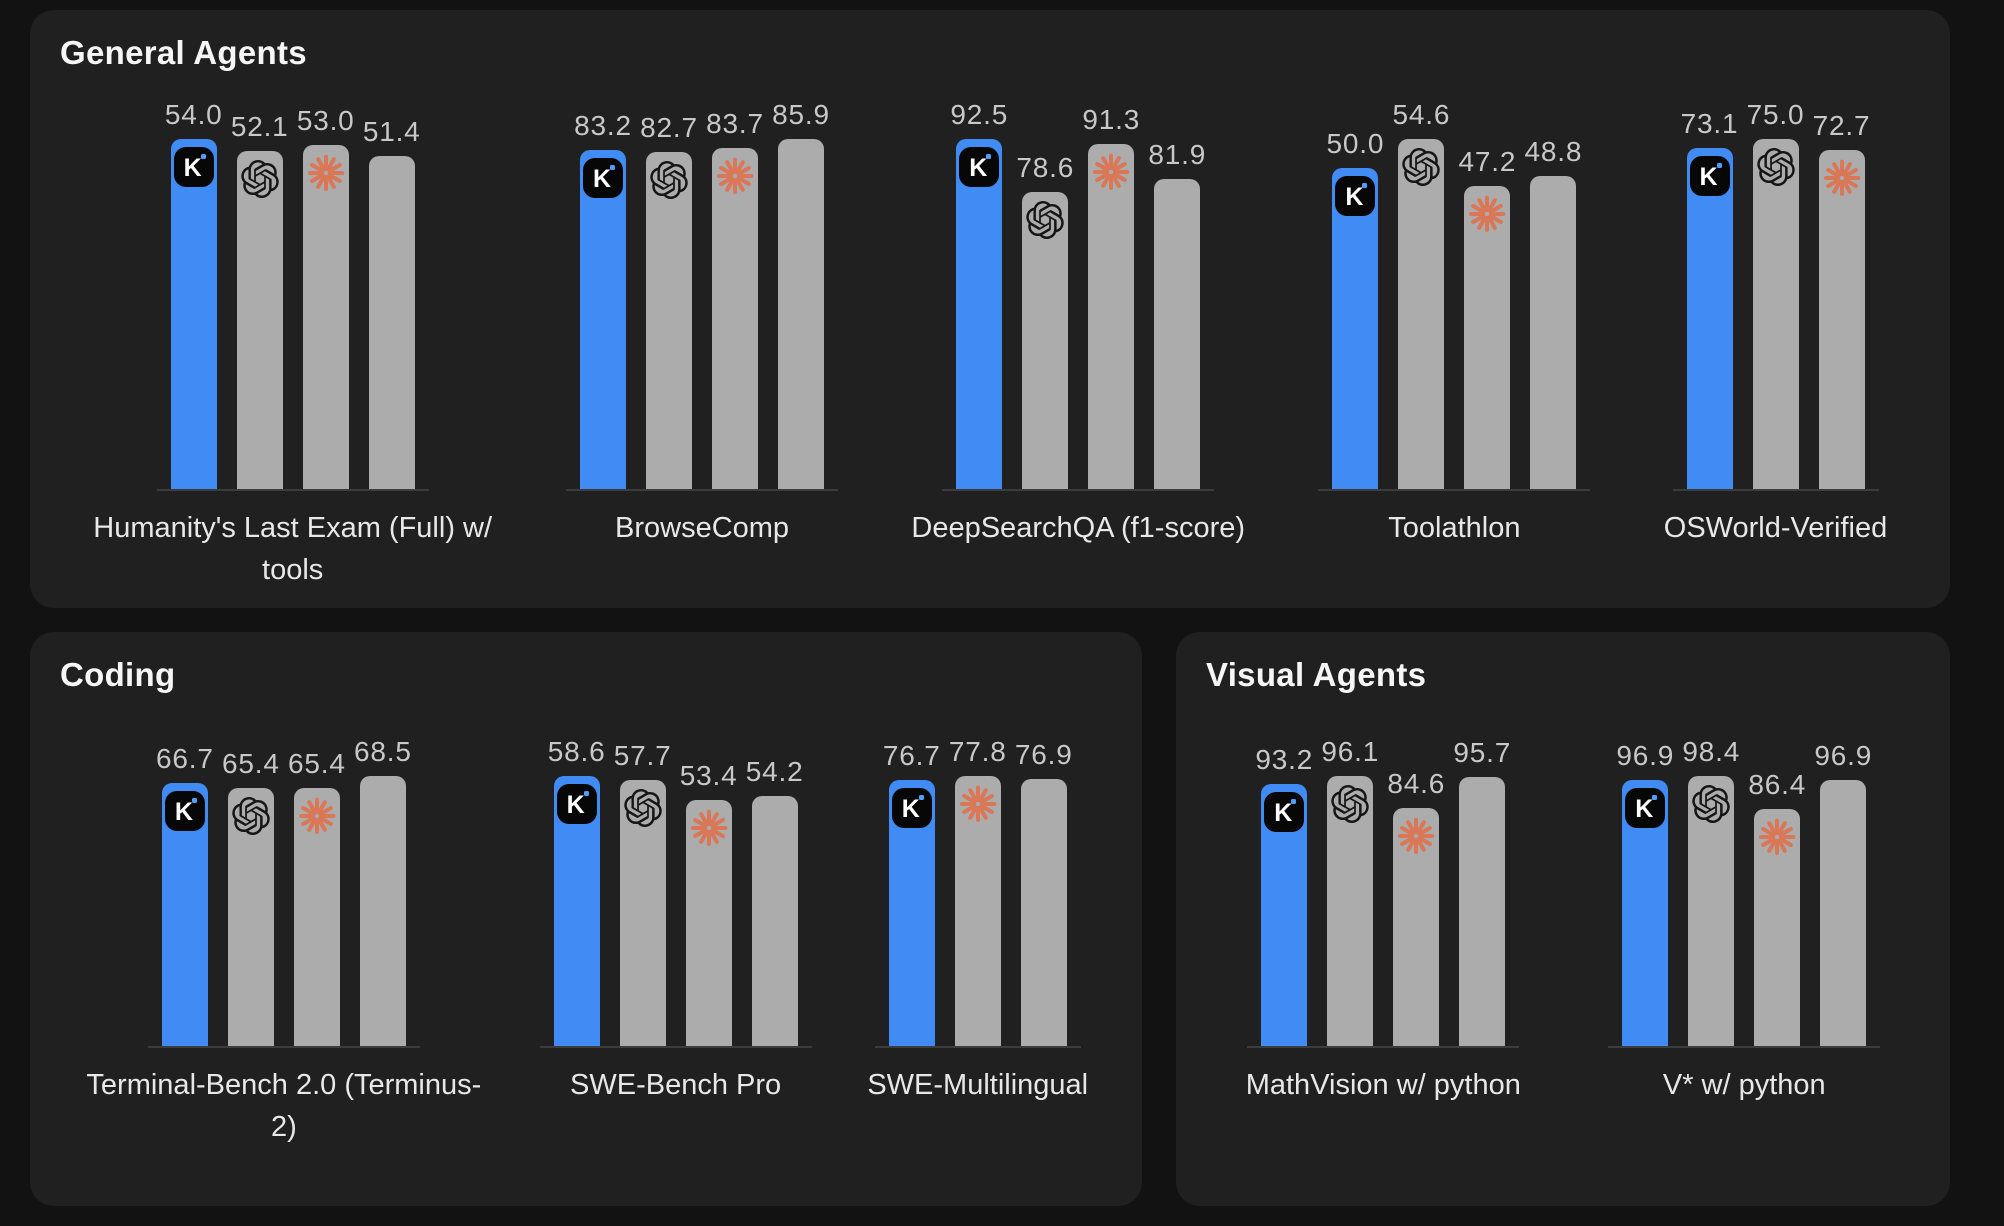 Image resolution: width=2004 pixels, height=1226 pixels. Describe the element at coordinates (1078, 528) in the screenshot. I see `benchmark-label: DeepSearchQA (f1-score)` at that location.